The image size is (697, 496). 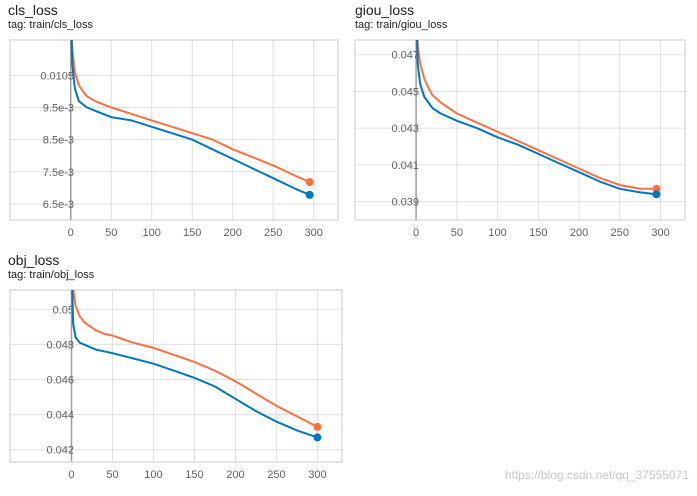 What do you see at coordinates (596, 475) in the screenshot?
I see `watermark: https://blog.csdn.net/qq_37555071` at bounding box center [596, 475].